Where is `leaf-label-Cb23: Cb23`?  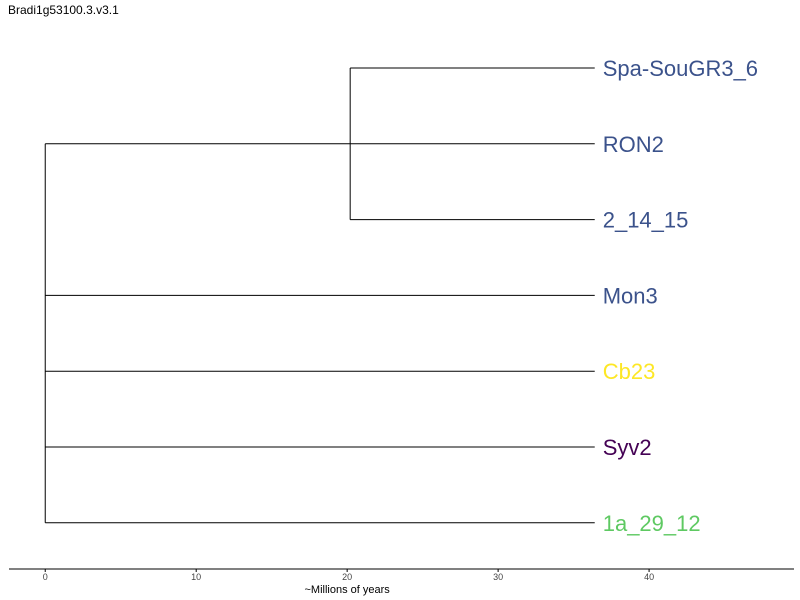
leaf-label-Cb23: Cb23 is located at coordinates (629, 371).